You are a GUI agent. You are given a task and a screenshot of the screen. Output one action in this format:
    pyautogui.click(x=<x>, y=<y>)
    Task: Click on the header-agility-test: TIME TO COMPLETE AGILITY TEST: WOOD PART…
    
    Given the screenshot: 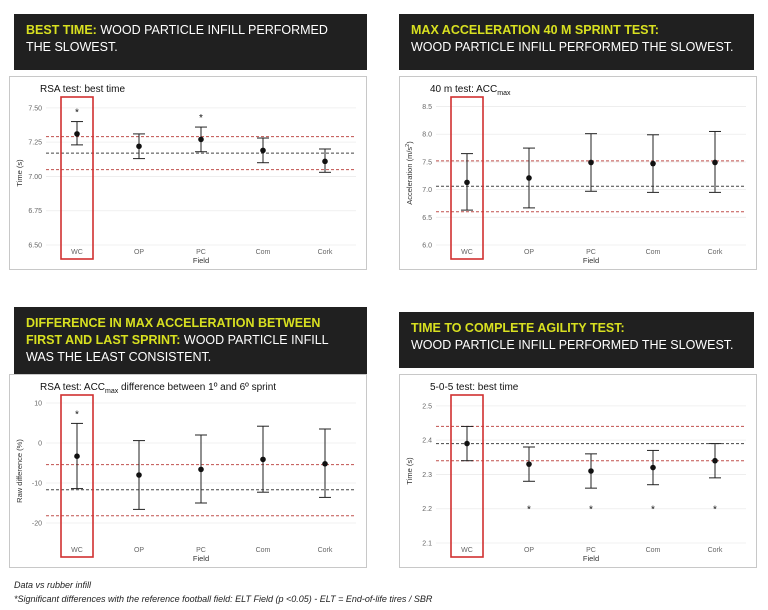 What is the action you would take?
    pyautogui.click(x=576, y=340)
    